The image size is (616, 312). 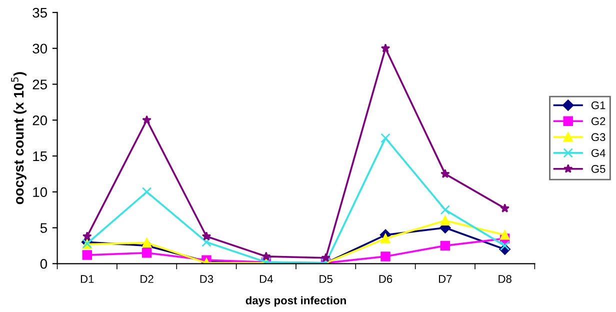 What do you see at coordinates (40, 192) in the screenshot?
I see `y-tick-label: 10` at bounding box center [40, 192].